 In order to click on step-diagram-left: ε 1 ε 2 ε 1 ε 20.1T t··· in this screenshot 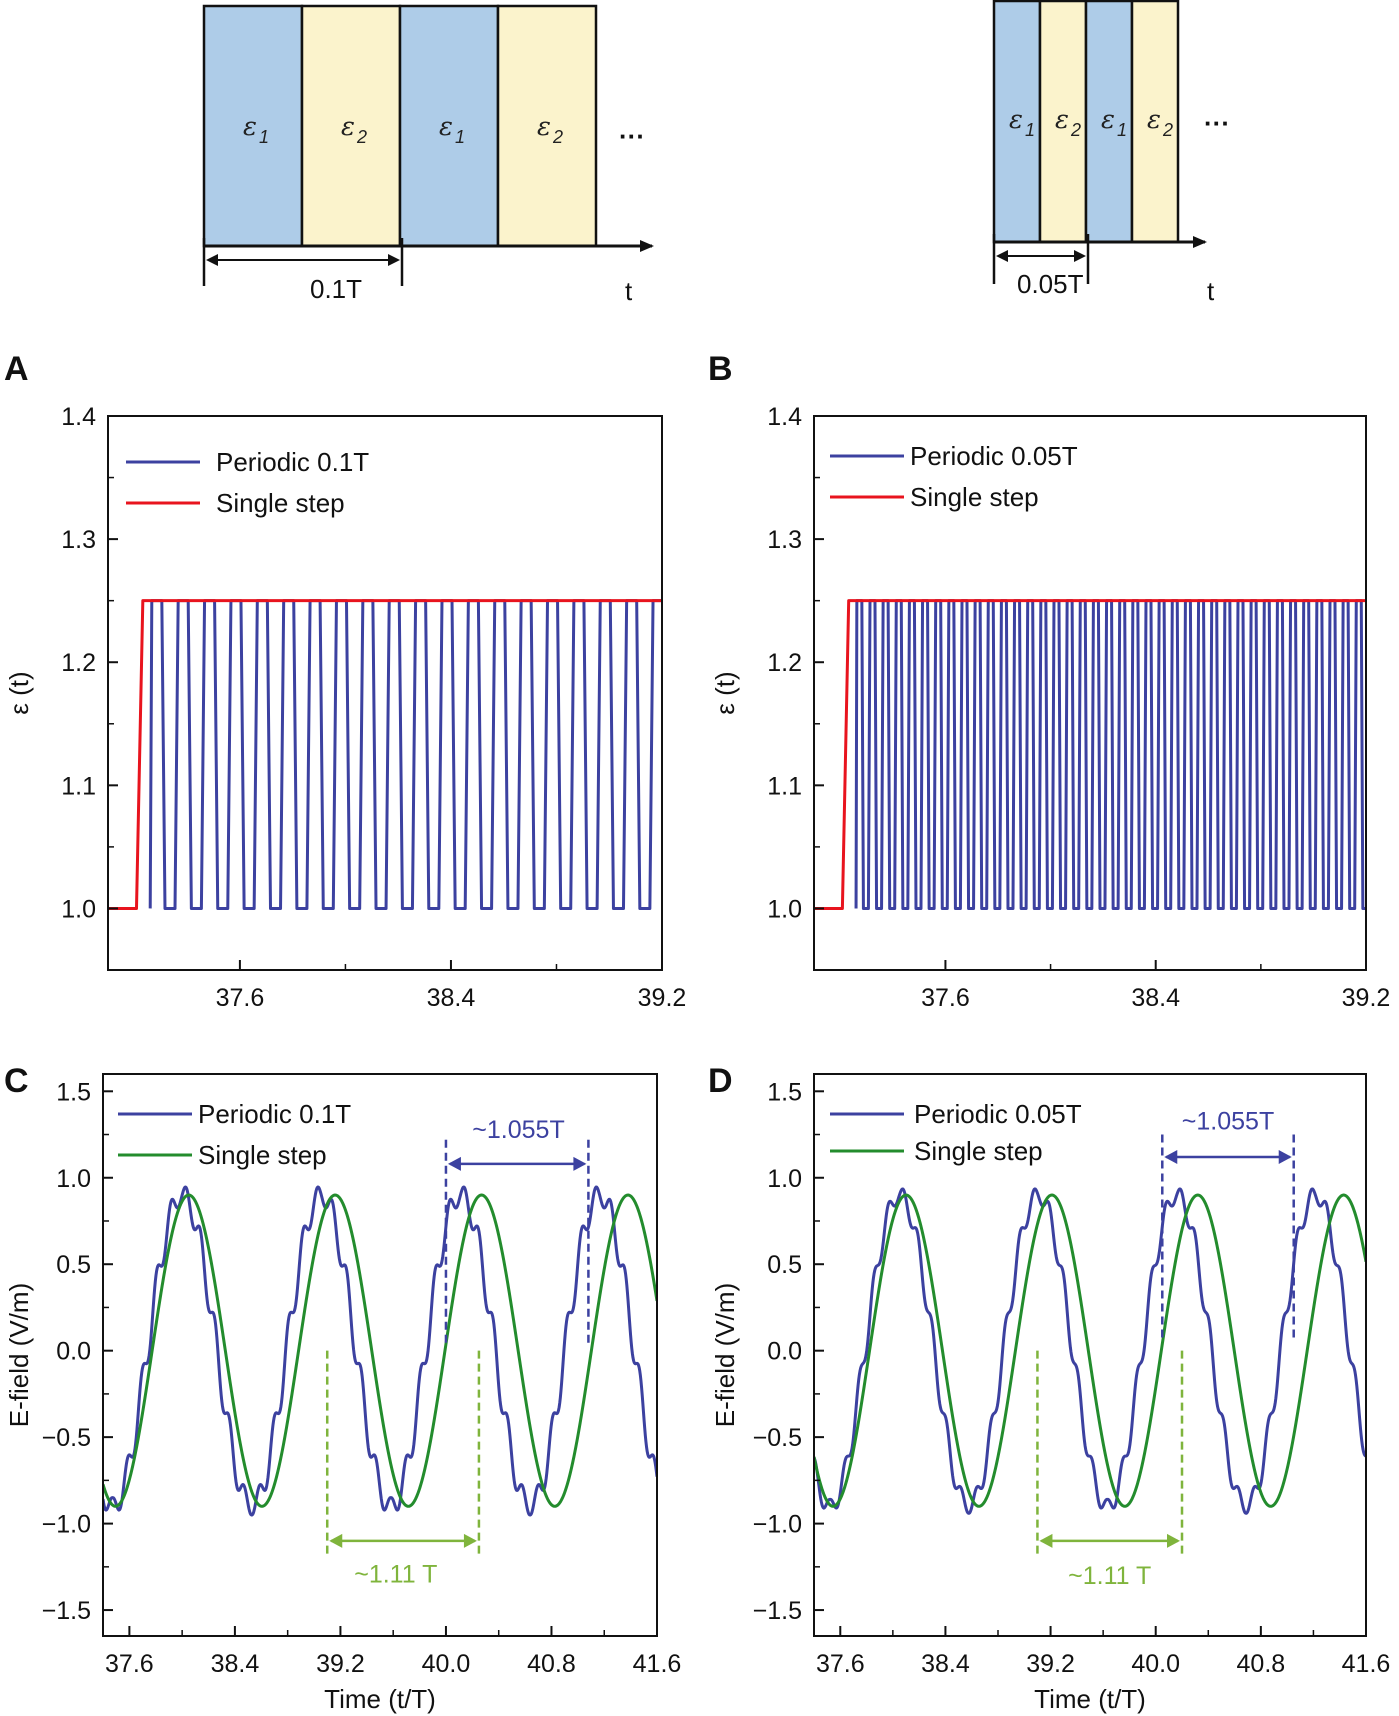, I will do `click(428, 155)`.